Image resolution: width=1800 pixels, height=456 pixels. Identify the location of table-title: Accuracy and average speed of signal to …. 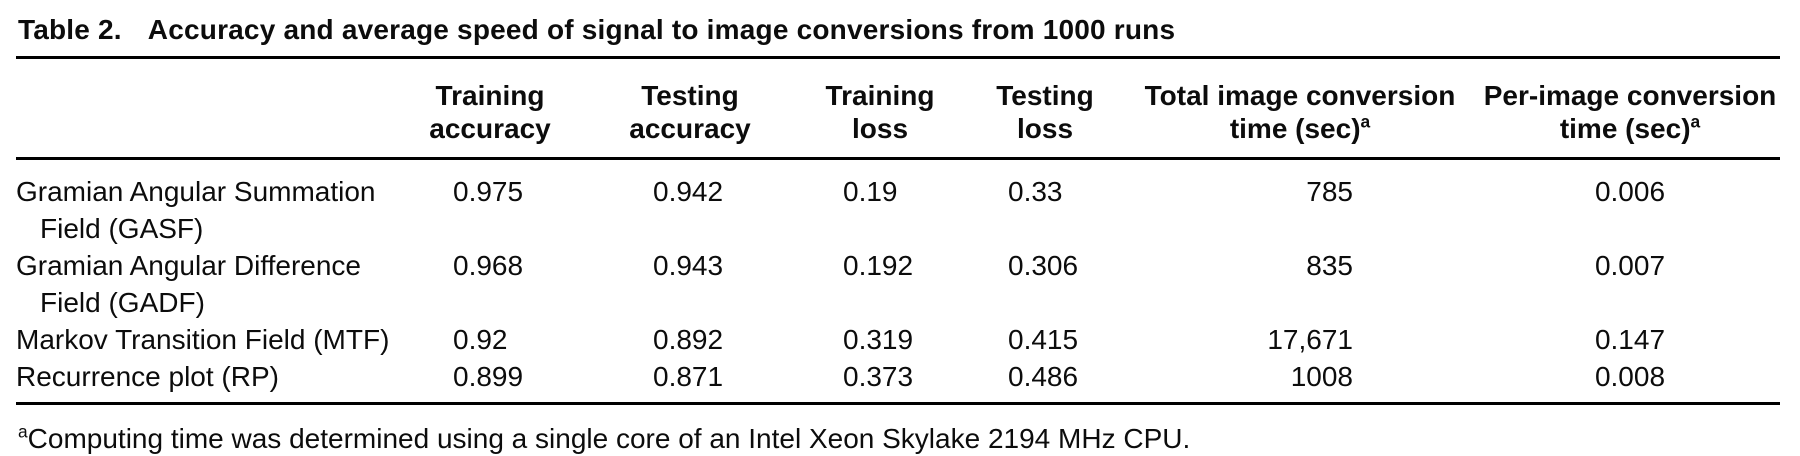
(661, 29).